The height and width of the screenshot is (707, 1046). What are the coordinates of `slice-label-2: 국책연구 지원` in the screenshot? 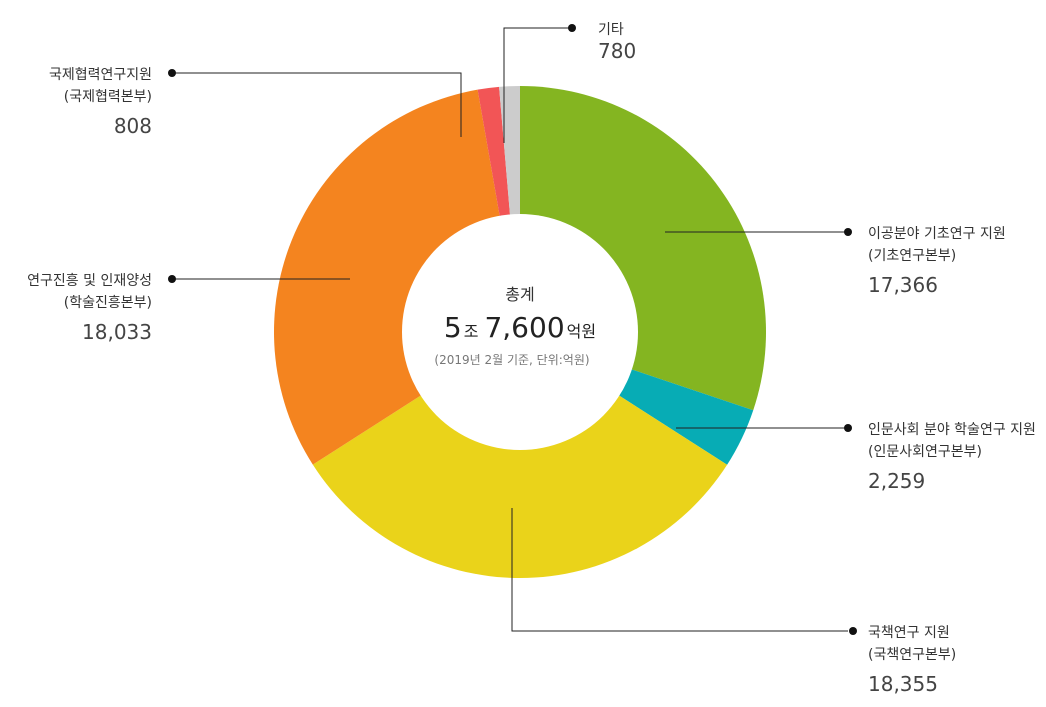 It's located at (909, 633).